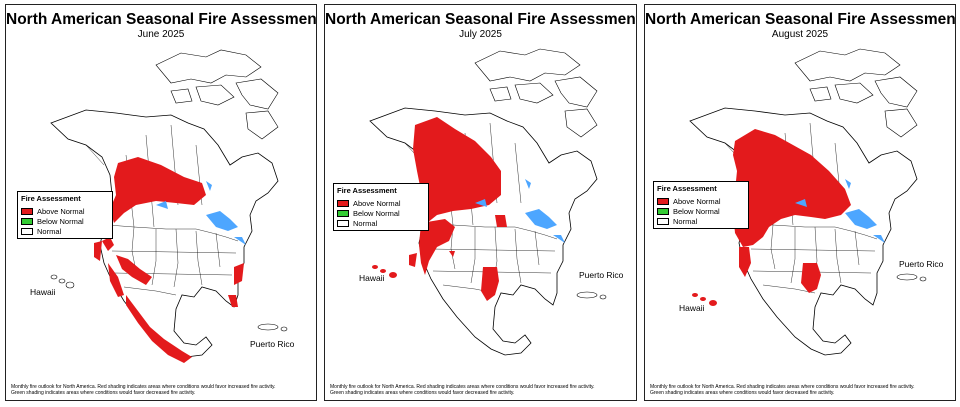 Image resolution: width=960 pixels, height=407 pixels. What do you see at coordinates (161, 34) in the screenshot?
I see `panel-subtitle: June 2025` at bounding box center [161, 34].